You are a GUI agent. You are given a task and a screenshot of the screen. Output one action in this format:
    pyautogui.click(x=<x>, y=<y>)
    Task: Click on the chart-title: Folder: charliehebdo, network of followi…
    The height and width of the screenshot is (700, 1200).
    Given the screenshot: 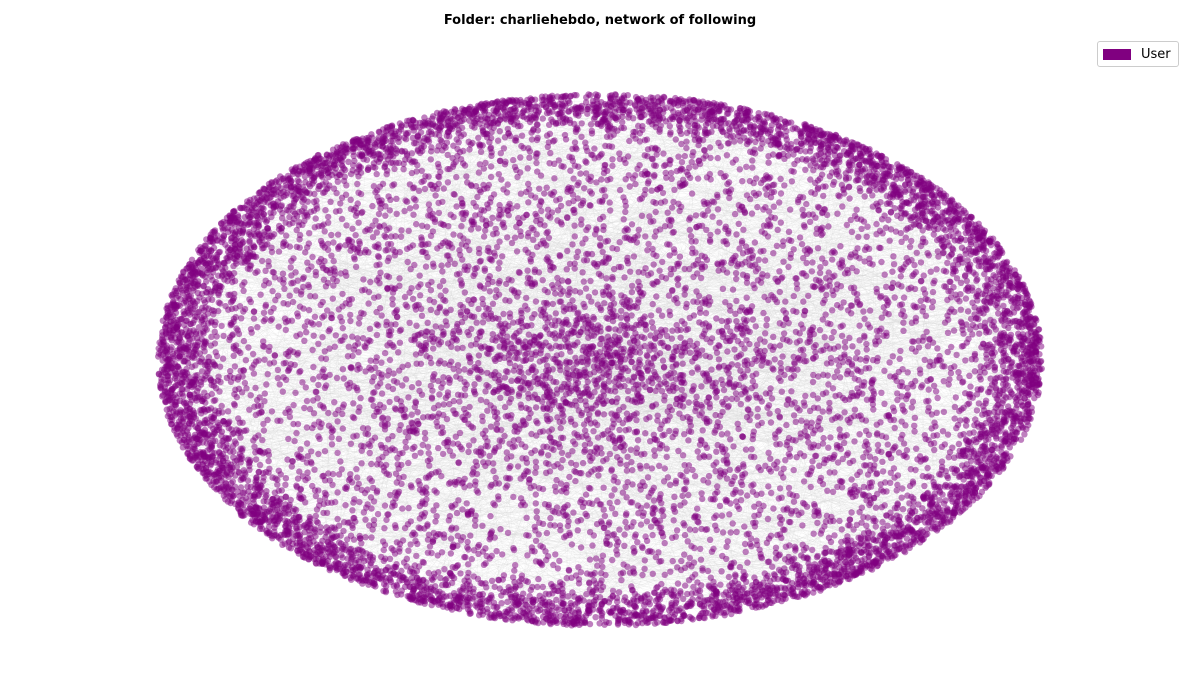 What is the action you would take?
    pyautogui.click(x=600, y=20)
    